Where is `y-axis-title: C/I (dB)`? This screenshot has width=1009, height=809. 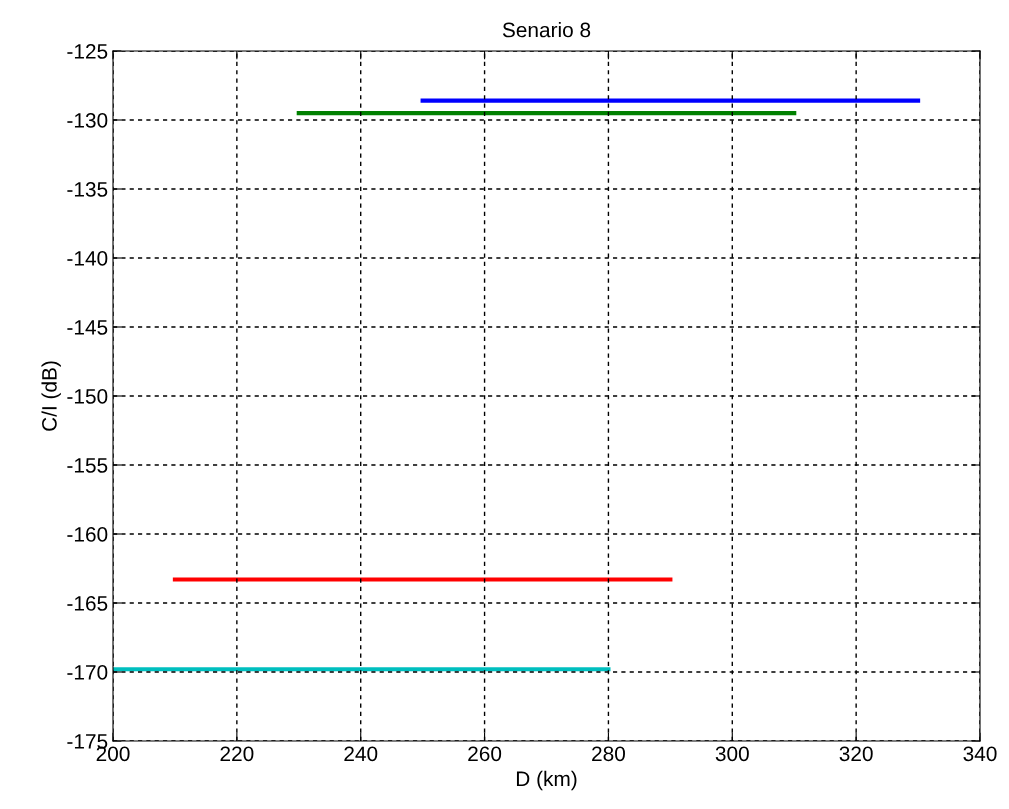
y-axis-title: C/I (dB) is located at coordinates (51, 396).